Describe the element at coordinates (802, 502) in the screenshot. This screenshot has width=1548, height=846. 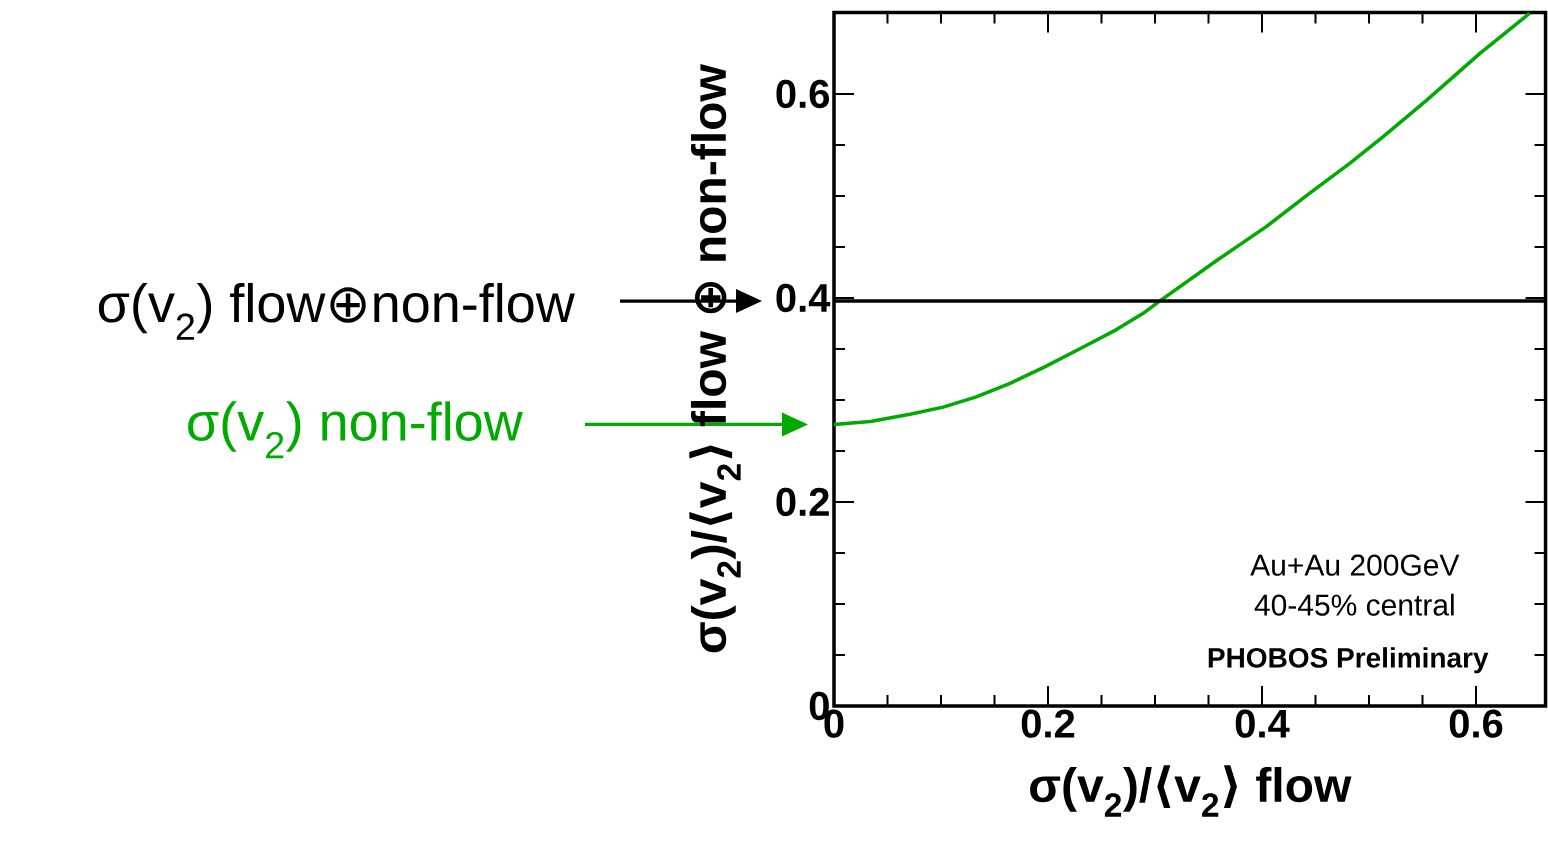
I see `y-tick-label: 0.2` at that location.